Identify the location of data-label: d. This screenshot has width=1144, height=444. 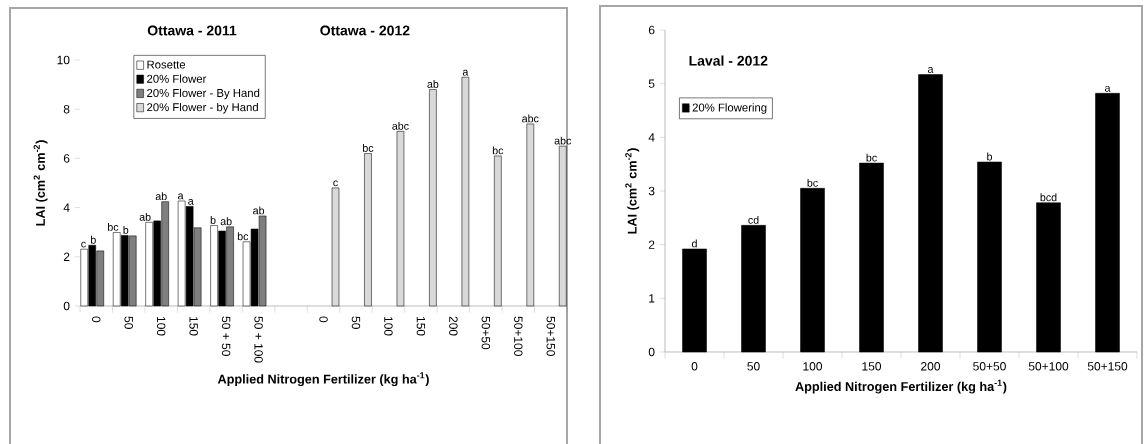
(694, 243).